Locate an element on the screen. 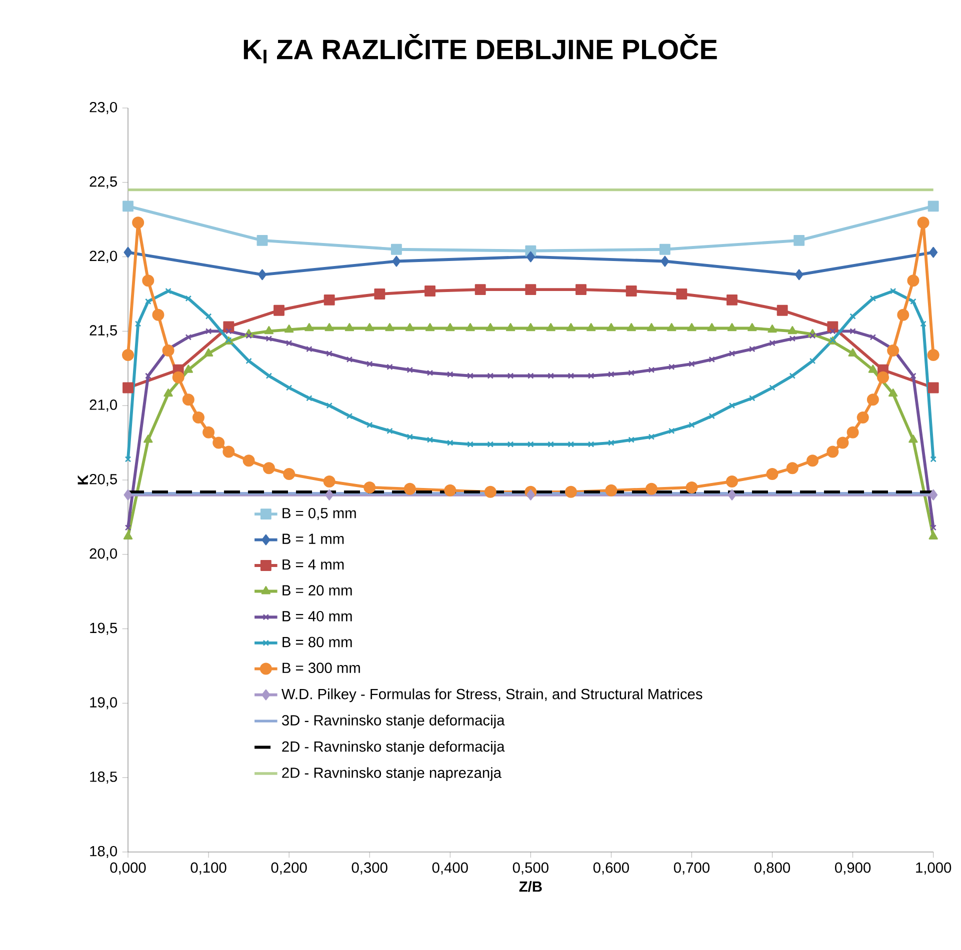 The width and height of the screenshot is (961, 950). x-tick-label: 0,800 is located at coordinates (772, 868).